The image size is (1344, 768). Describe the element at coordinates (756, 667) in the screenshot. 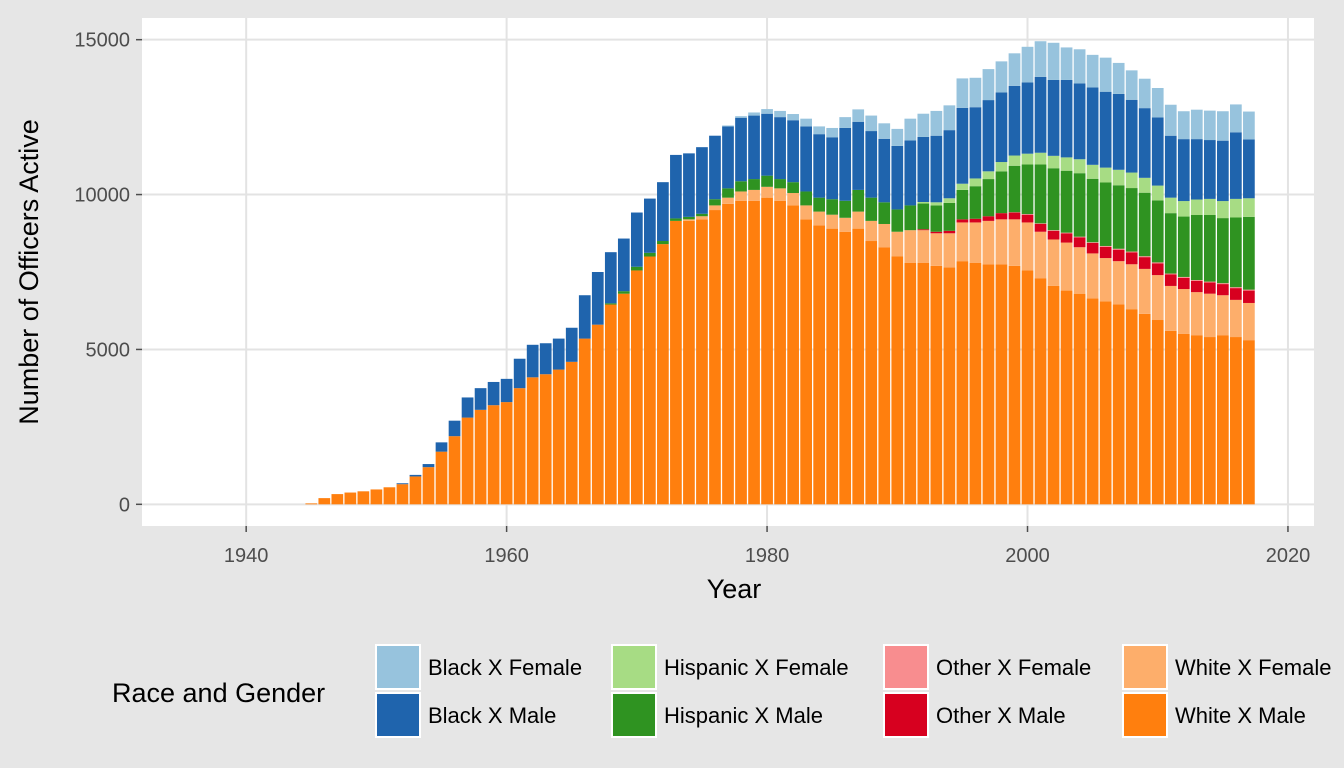

I see `legend-label: Hispanic X Female` at that location.